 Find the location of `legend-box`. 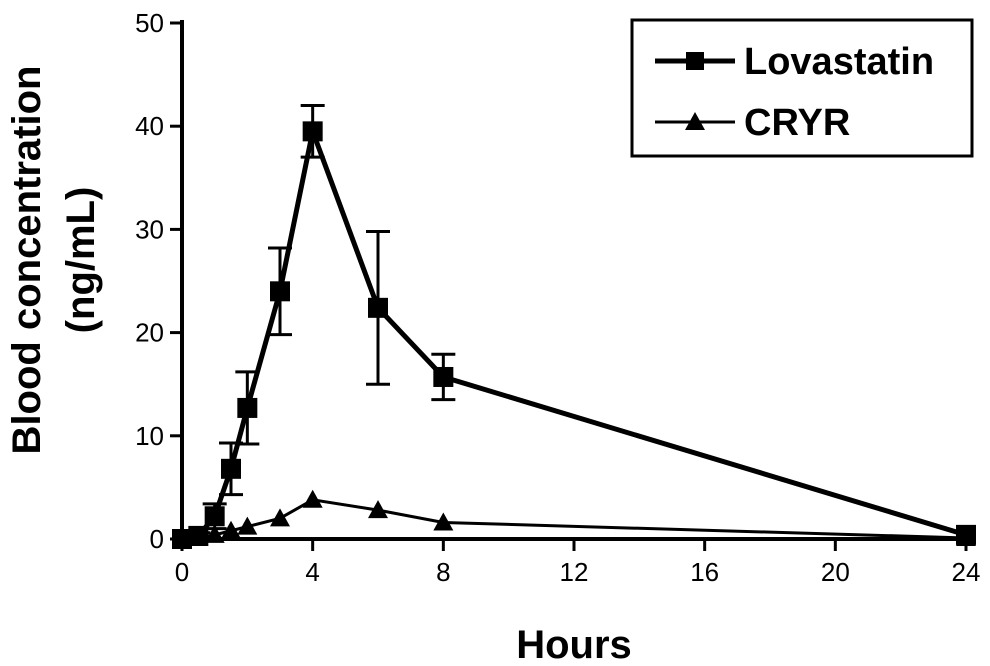

legend-box is located at coordinates (802, 88).